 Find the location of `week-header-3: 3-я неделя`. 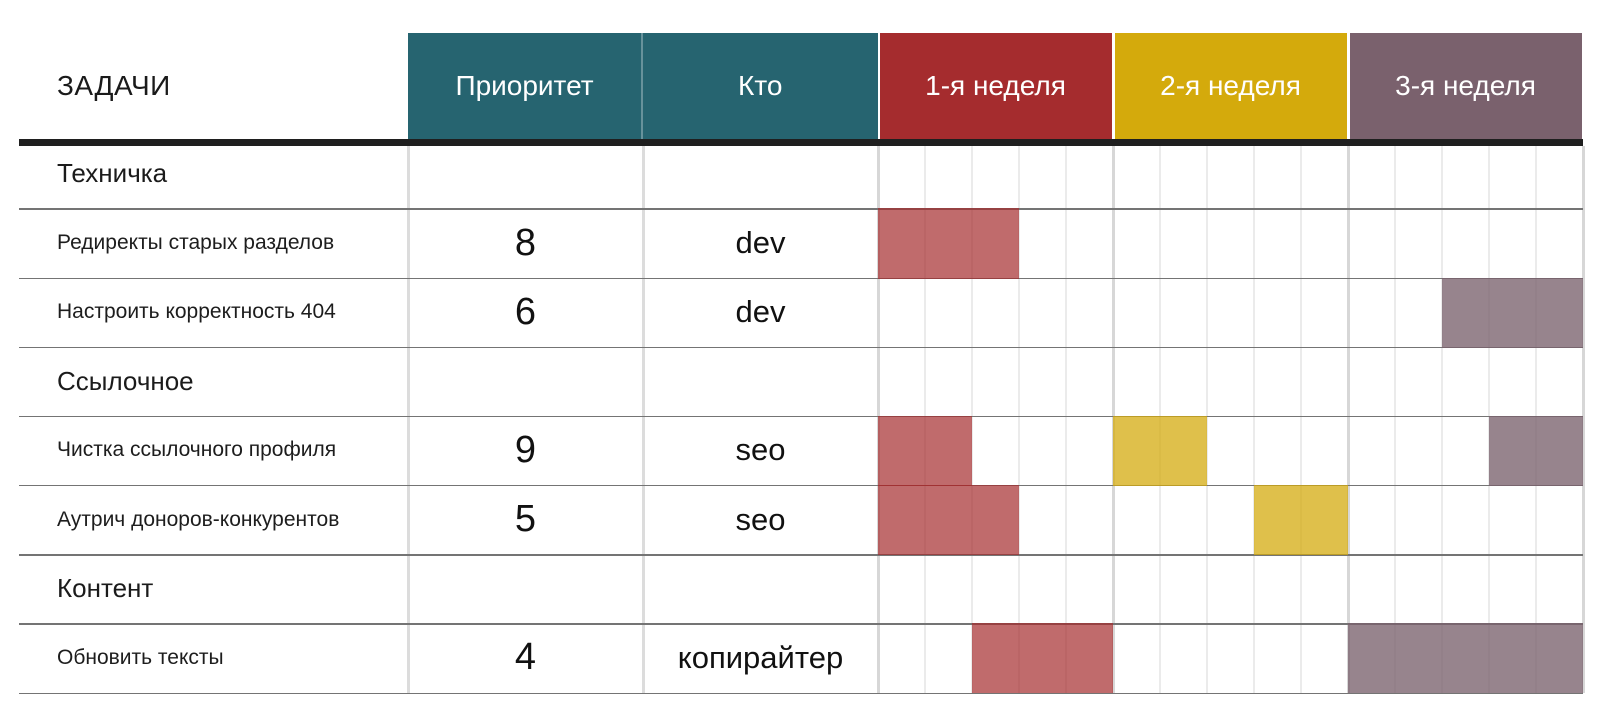

week-header-3: 3-я неделя is located at coordinates (1465, 86).